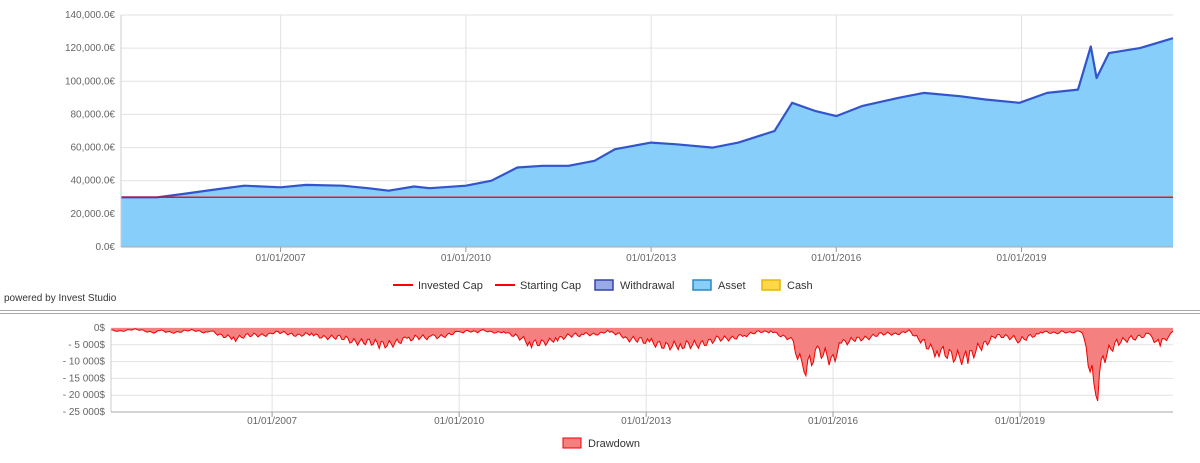 This screenshot has width=1200, height=463. What do you see at coordinates (90, 15) in the screenshot?
I see `y-tick-label: 140,000.0€` at bounding box center [90, 15].